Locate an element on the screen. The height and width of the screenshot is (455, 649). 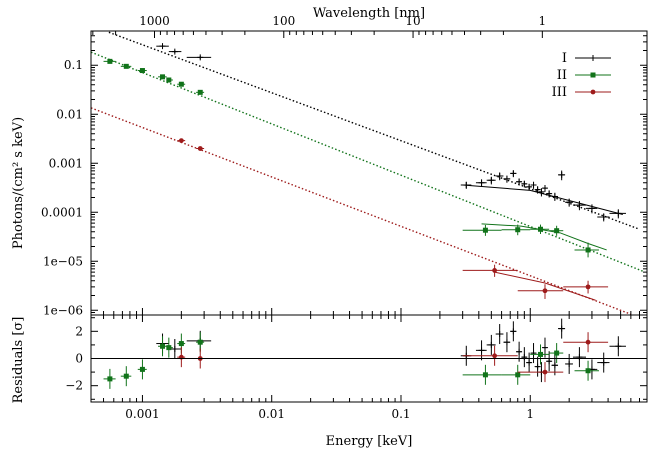
y-axis-title: Photons/(cm² s keV) is located at coordinates (18, 183).